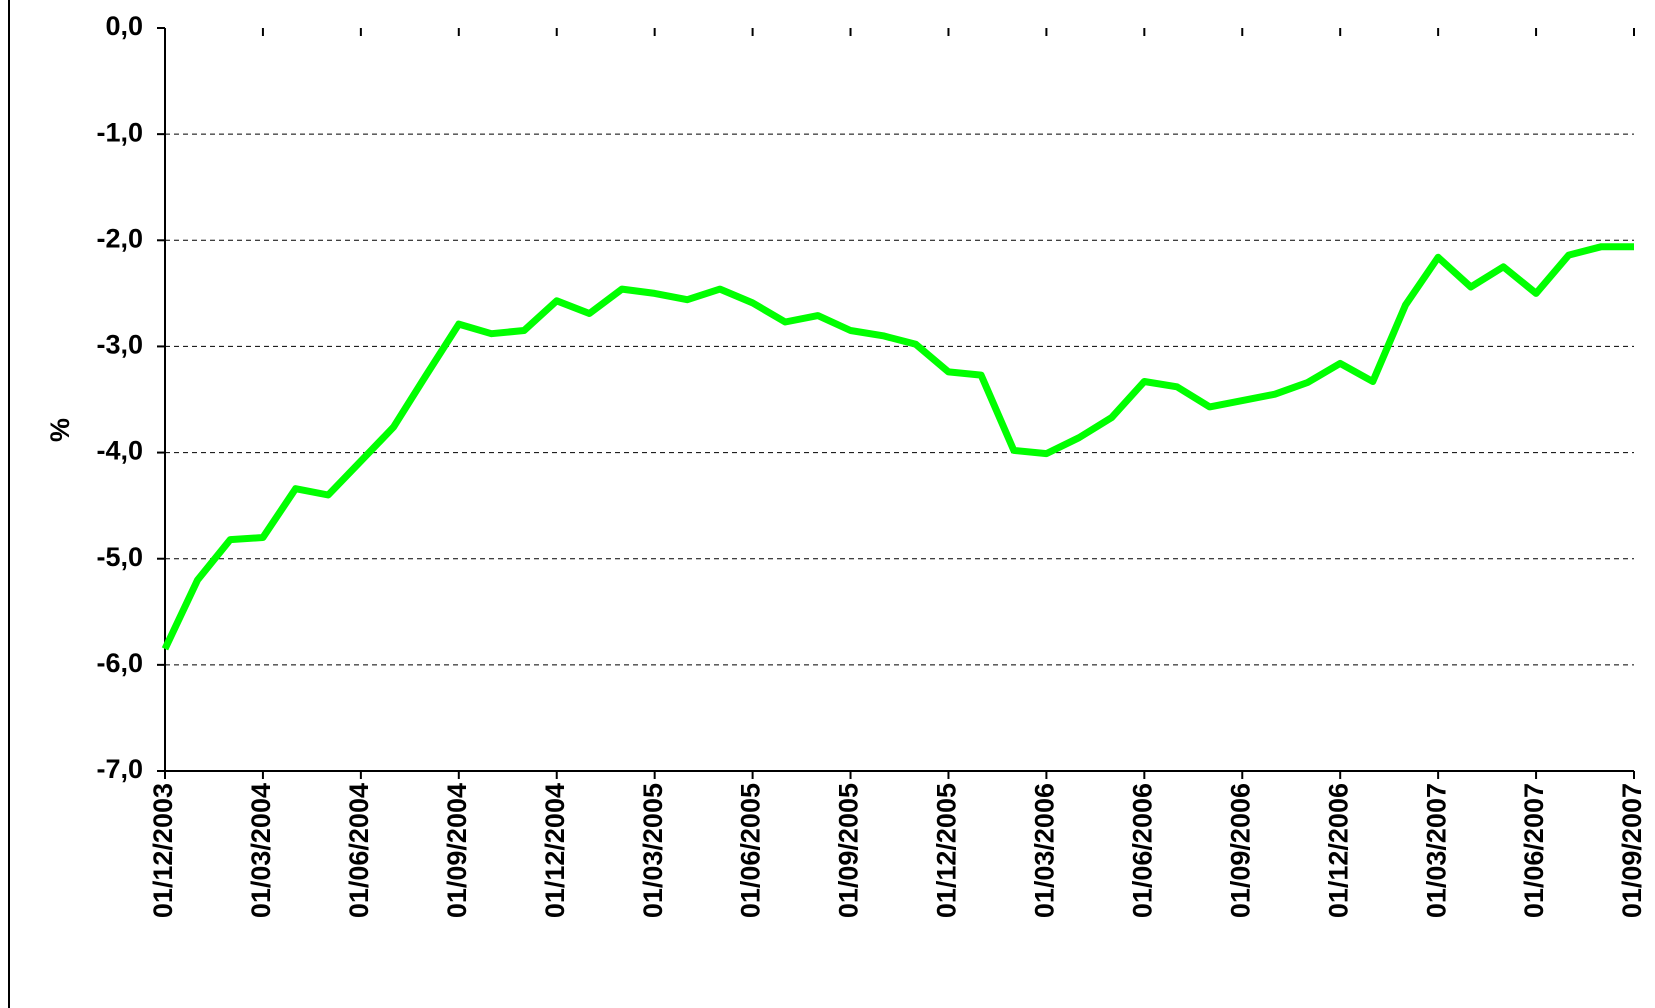  Describe the element at coordinates (119, 557) in the screenshot. I see `y-tick-label: -5,0` at that location.